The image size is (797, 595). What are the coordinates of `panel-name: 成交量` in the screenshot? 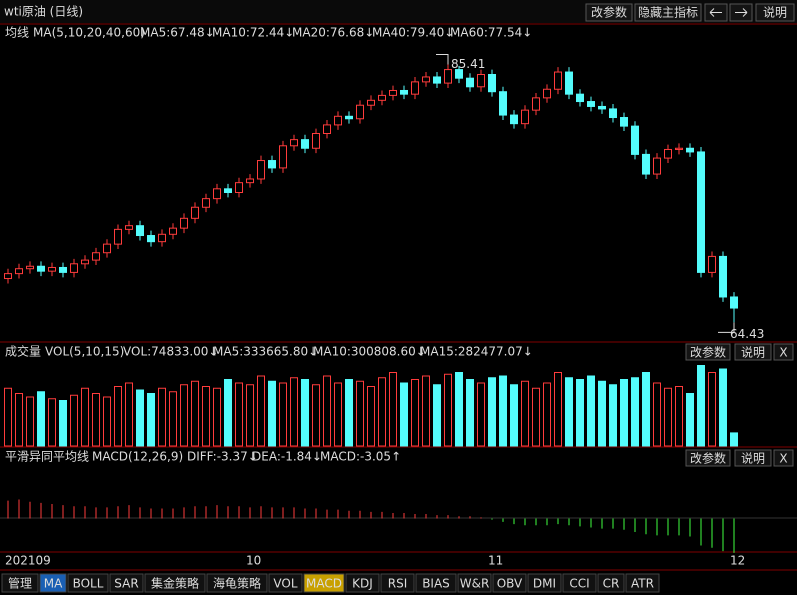 It's located at (23, 351).